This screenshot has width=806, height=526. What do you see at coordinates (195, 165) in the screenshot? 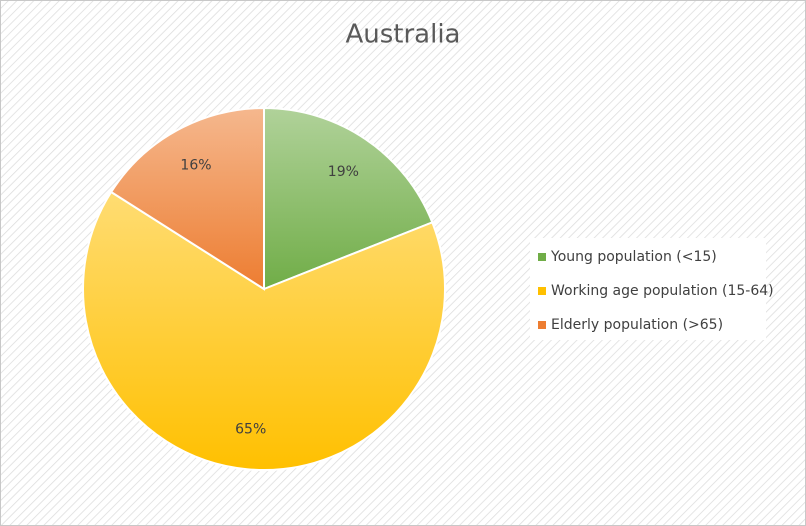
I see `data-label: 16%` at bounding box center [195, 165].